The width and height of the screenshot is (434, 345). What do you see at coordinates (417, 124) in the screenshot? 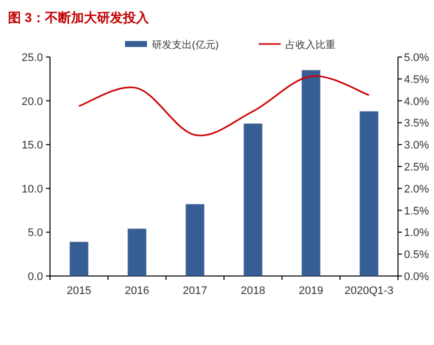
I see `y2-tick-label: 3.5%` at bounding box center [417, 124].